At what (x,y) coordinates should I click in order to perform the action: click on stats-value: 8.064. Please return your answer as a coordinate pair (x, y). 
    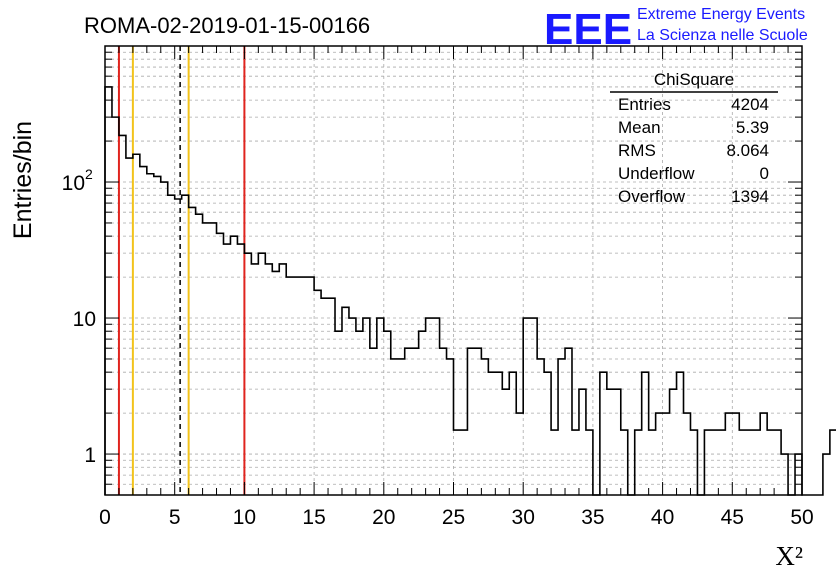
    Looking at the image, I should click on (747, 150).